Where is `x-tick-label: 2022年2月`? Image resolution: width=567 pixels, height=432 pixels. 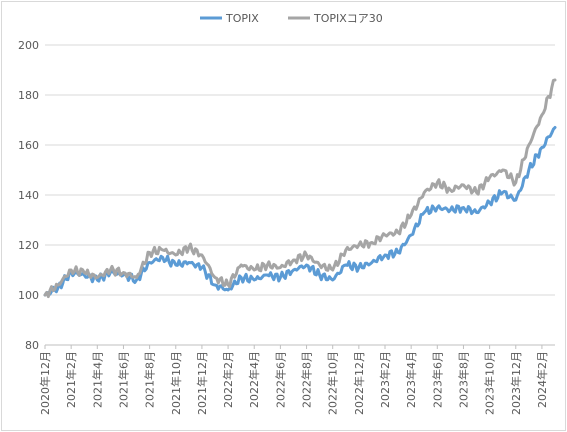
x-tick-label: 2022年2月 is located at coordinates (228, 379).